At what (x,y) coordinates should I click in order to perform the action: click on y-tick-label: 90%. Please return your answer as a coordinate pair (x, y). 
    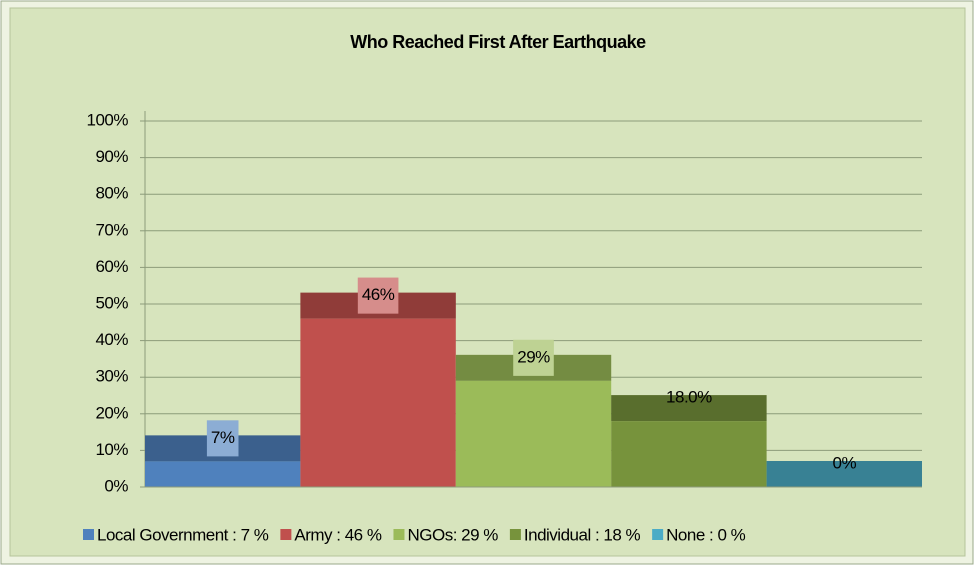
    Looking at the image, I should click on (111, 156).